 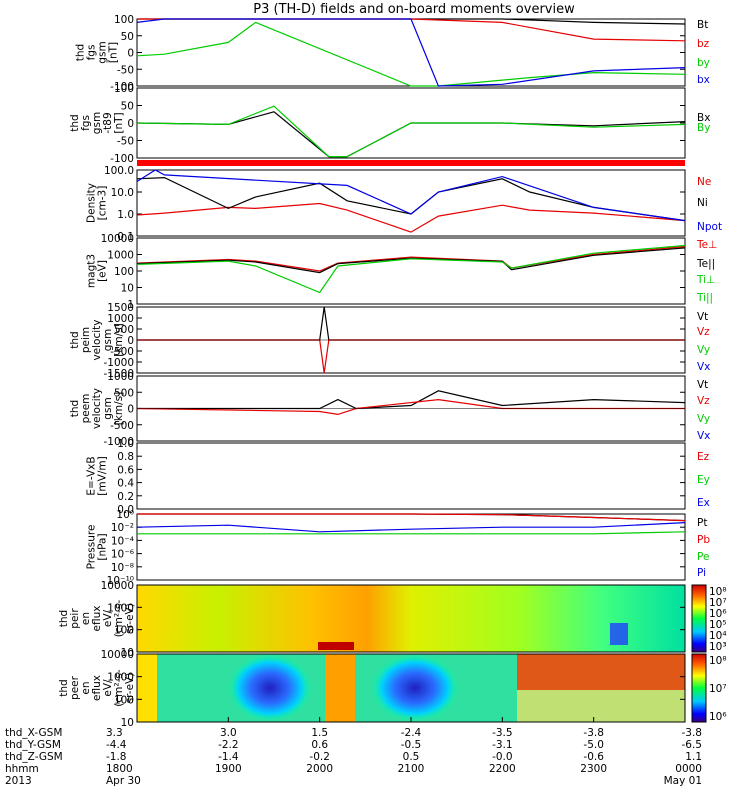 What do you see at coordinates (92, 203) in the screenshot?
I see `y-axis-label: Density` at bounding box center [92, 203].